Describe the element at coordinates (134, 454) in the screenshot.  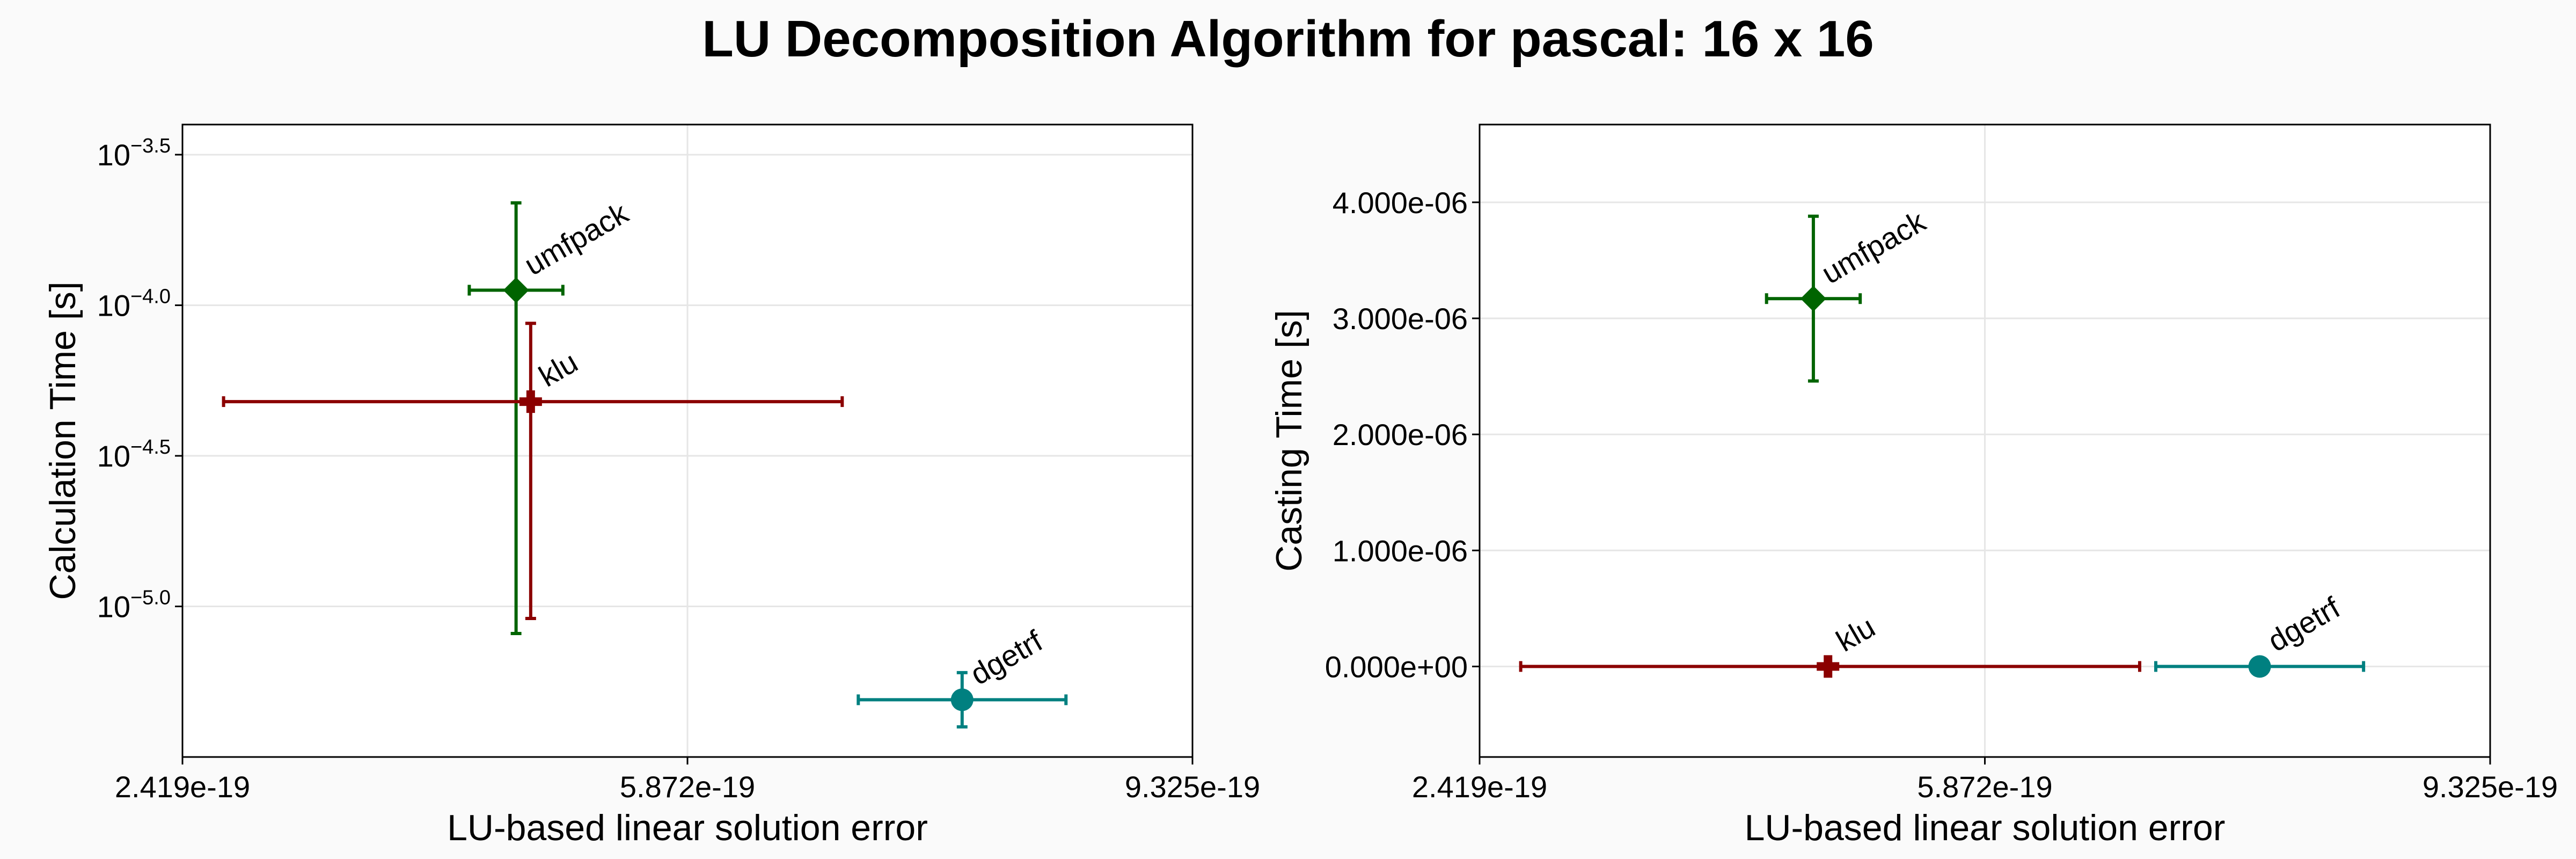
I see `y-tick-label: 10−4.5` at that location.